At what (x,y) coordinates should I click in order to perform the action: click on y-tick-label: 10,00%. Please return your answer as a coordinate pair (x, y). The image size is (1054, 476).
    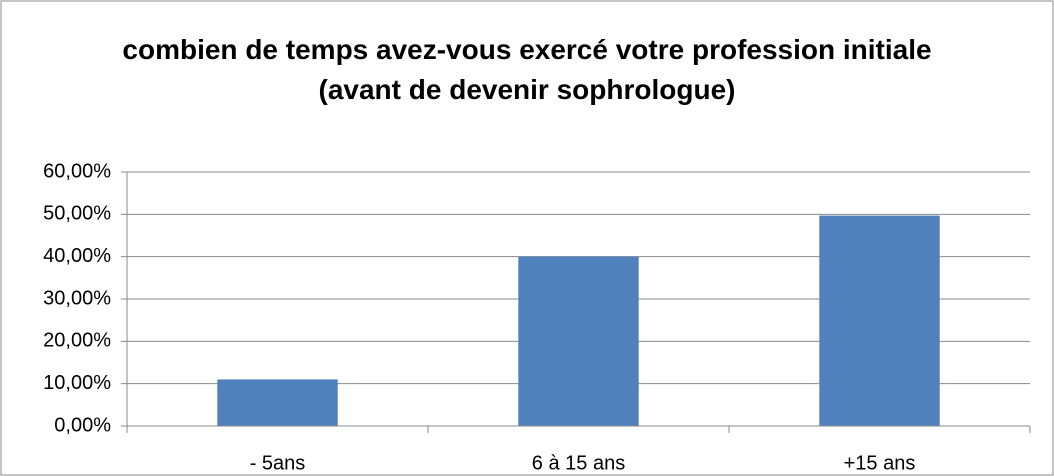
    Looking at the image, I should click on (77, 383).